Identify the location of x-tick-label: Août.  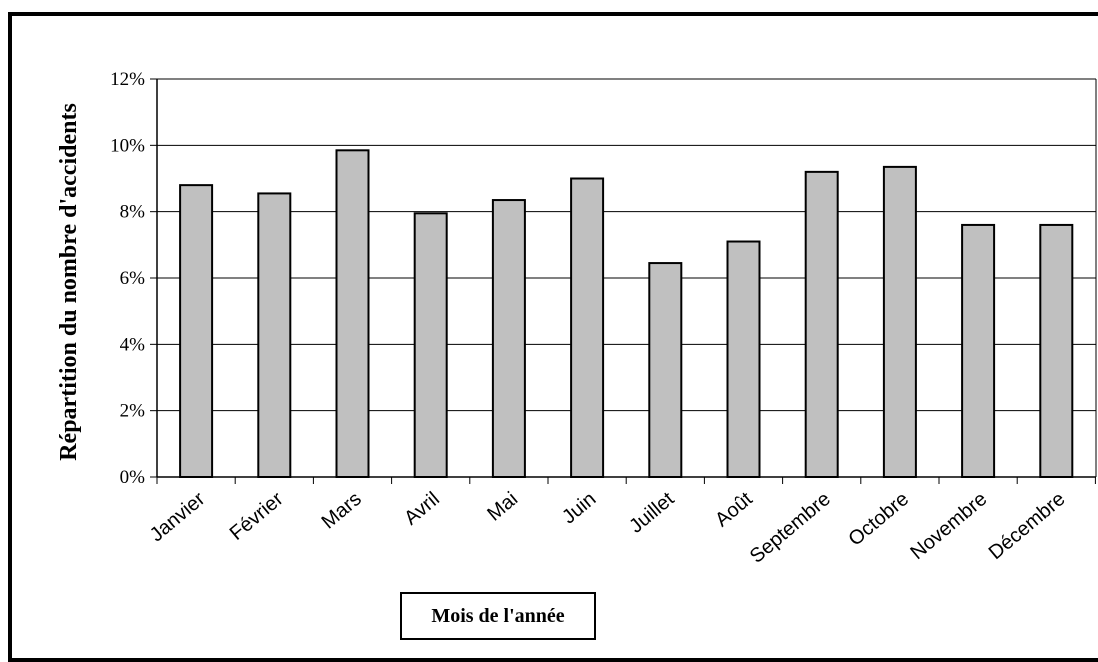
(734, 510).